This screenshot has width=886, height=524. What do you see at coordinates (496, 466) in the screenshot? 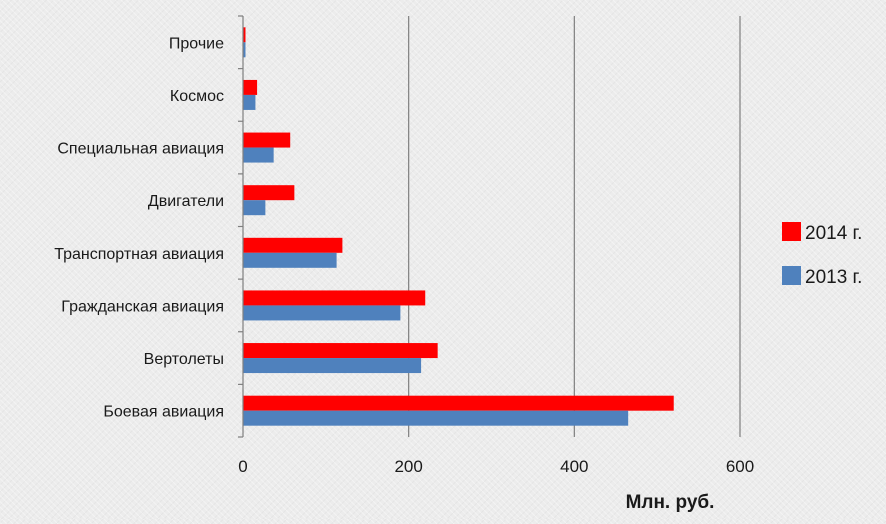
I see `x-tick-labels: 0 200 400 600` at bounding box center [496, 466].